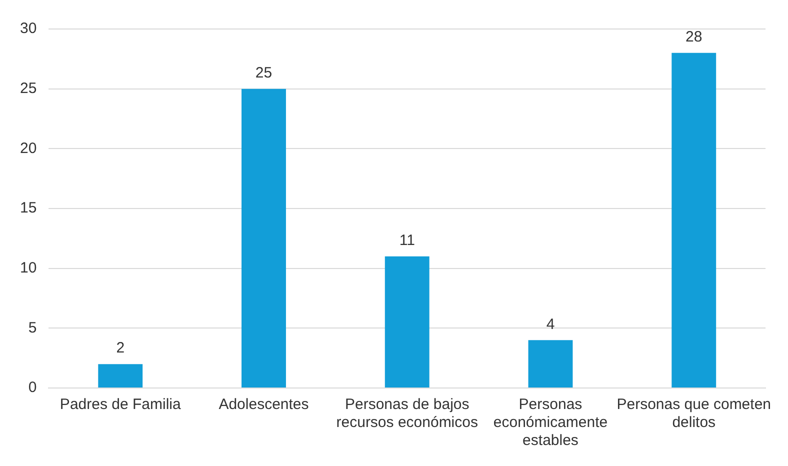  What do you see at coordinates (263, 73) in the screenshot?
I see `data-label: 25` at bounding box center [263, 73].